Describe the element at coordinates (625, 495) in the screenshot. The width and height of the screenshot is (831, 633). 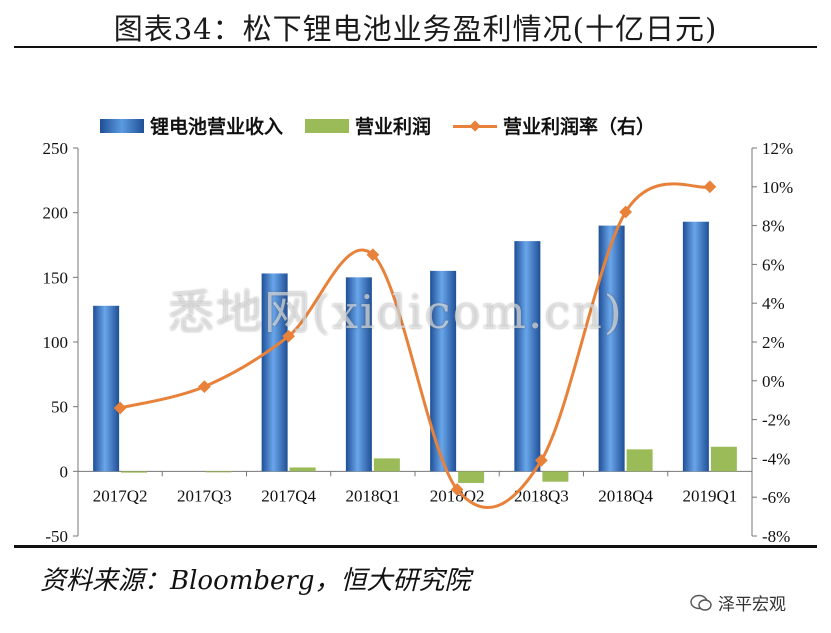
I see `x-tick-label: 2018Q4` at that location.